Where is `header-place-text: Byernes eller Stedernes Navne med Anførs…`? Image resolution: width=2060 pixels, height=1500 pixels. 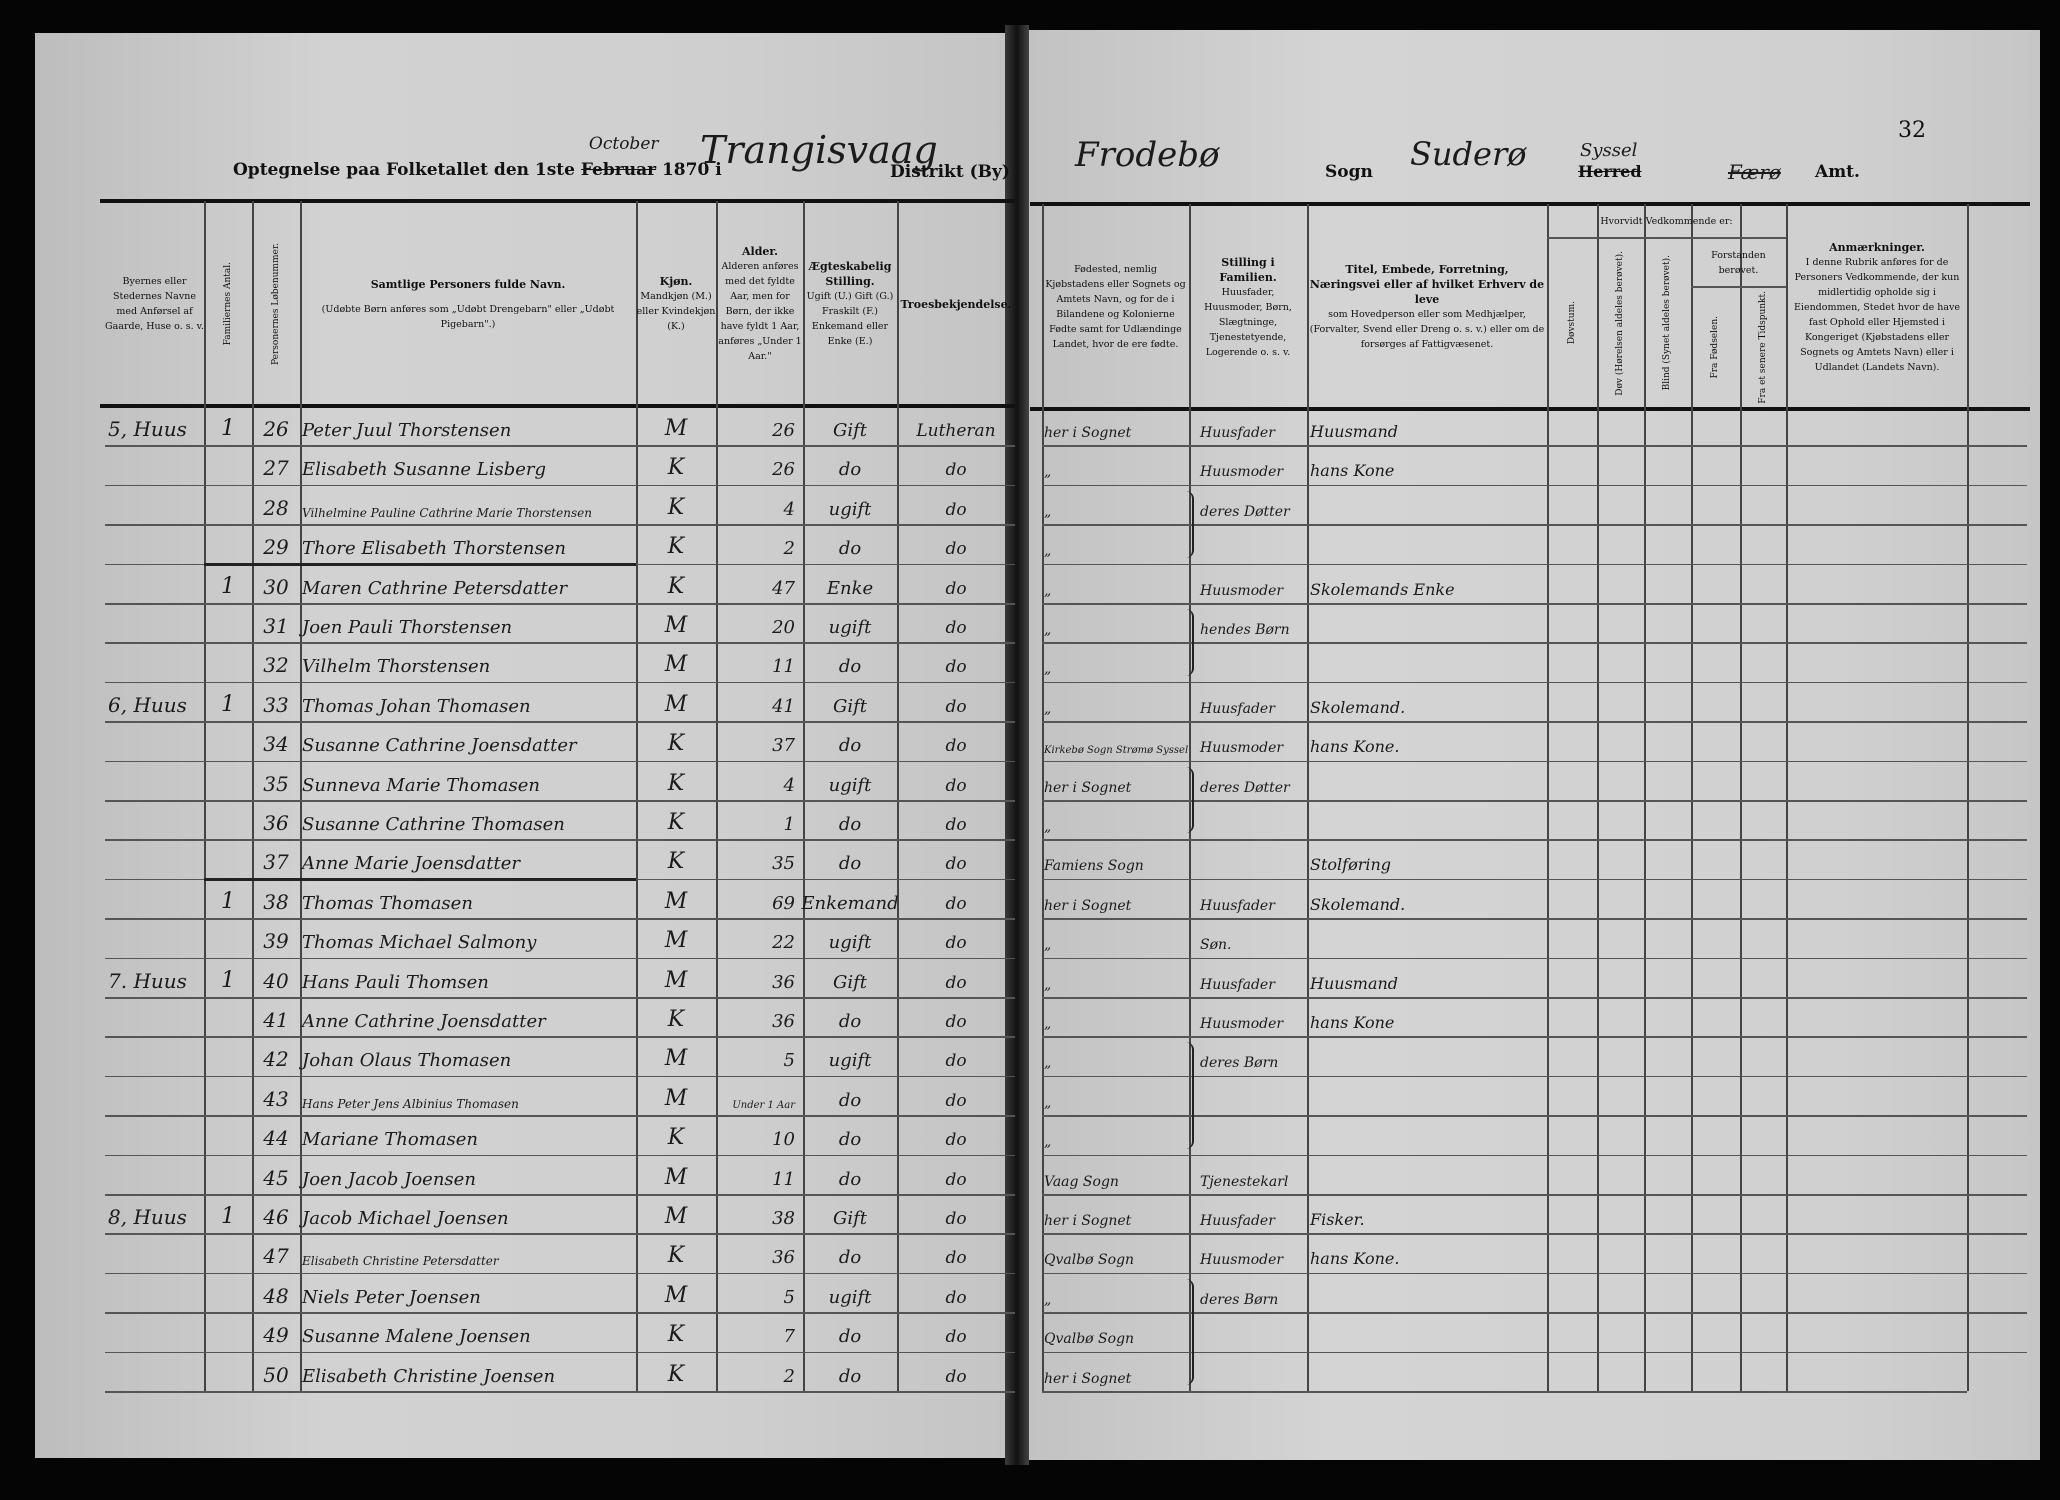 header-place-text: Byernes eller Stedernes Navne med Anførs… is located at coordinates (154, 304).